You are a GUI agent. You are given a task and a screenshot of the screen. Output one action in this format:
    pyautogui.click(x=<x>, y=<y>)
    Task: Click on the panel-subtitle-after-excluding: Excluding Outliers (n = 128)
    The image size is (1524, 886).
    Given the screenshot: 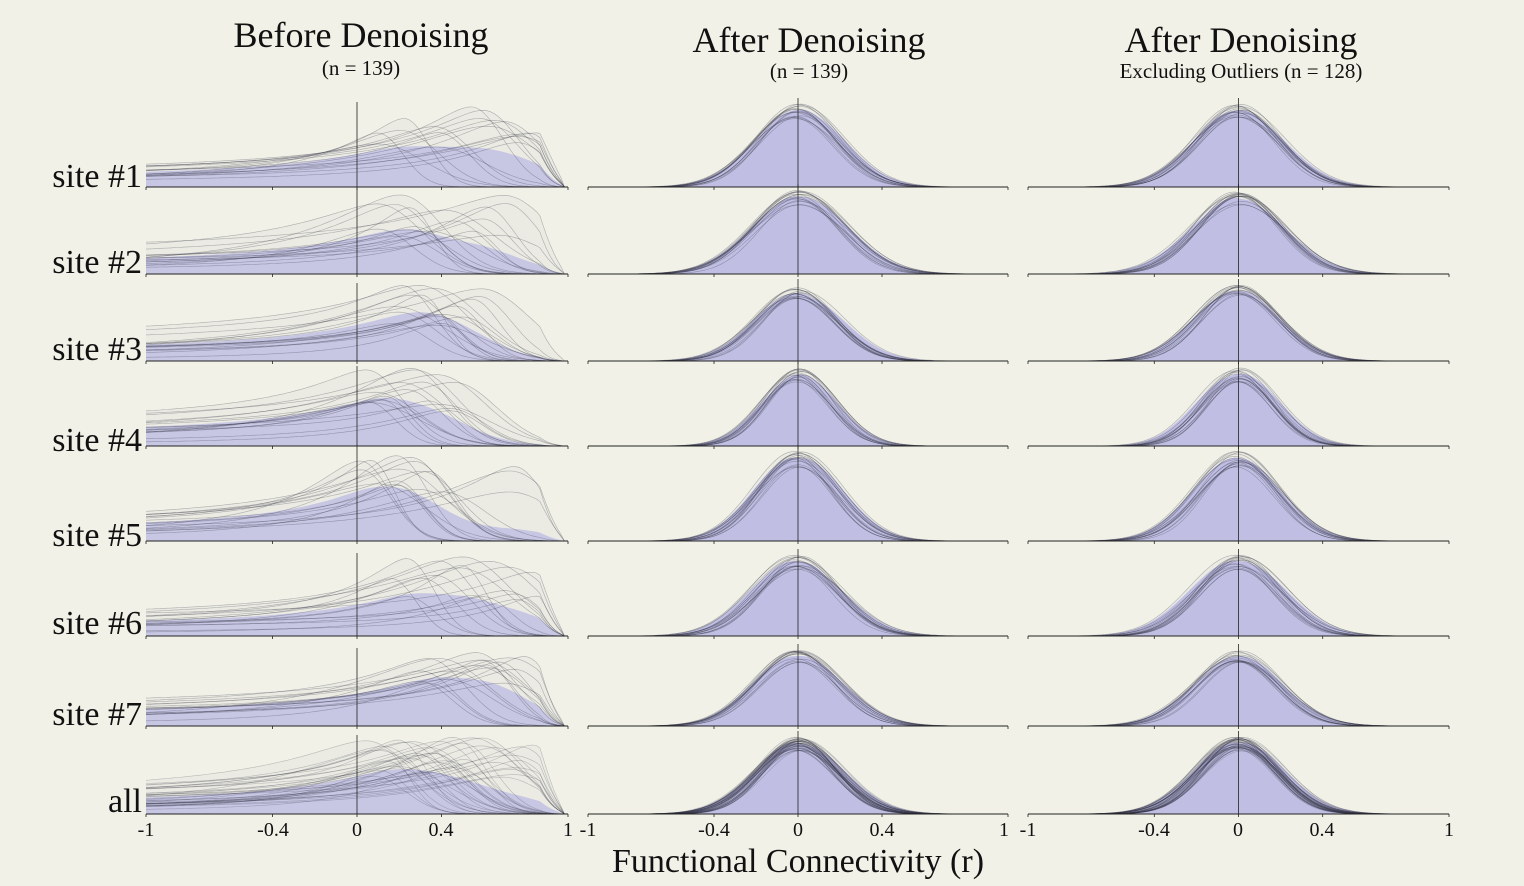 What is the action you would take?
    pyautogui.click(x=1241, y=71)
    